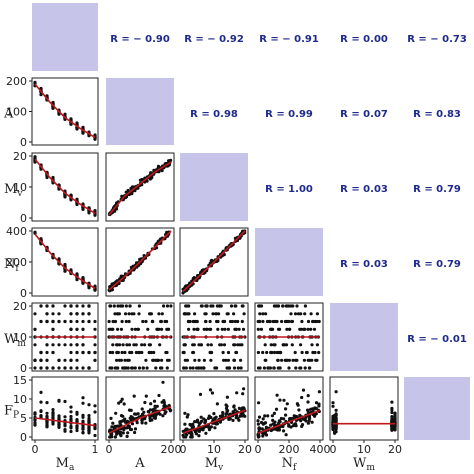  Describe the element at coordinates (364, 39) in the screenshot. I see `correlation-label: R = 0.00` at that location.